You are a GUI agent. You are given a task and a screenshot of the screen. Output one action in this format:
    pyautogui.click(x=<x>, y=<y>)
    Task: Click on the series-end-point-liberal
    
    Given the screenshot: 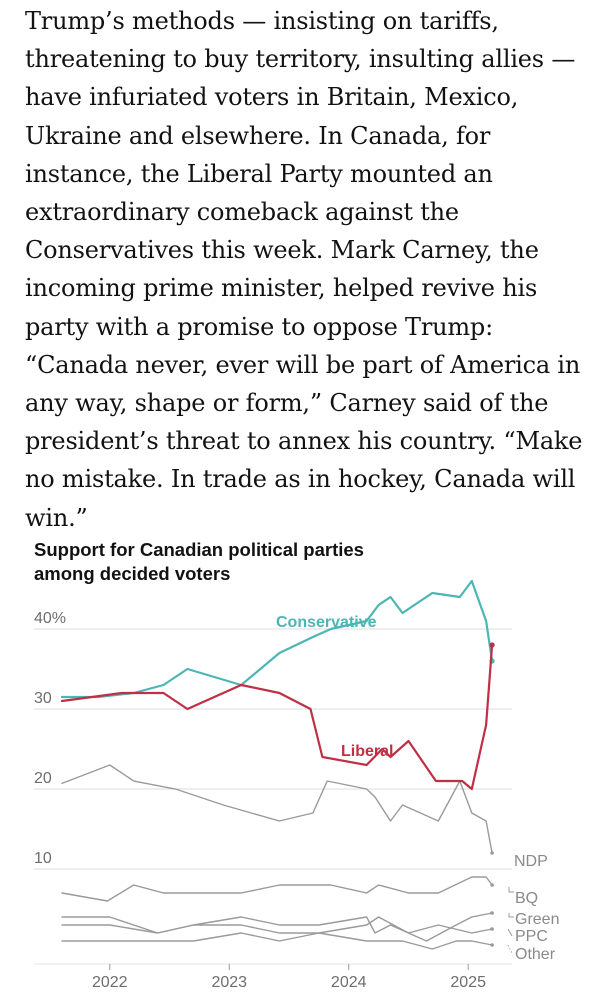 What is the action you would take?
    pyautogui.click(x=492, y=645)
    